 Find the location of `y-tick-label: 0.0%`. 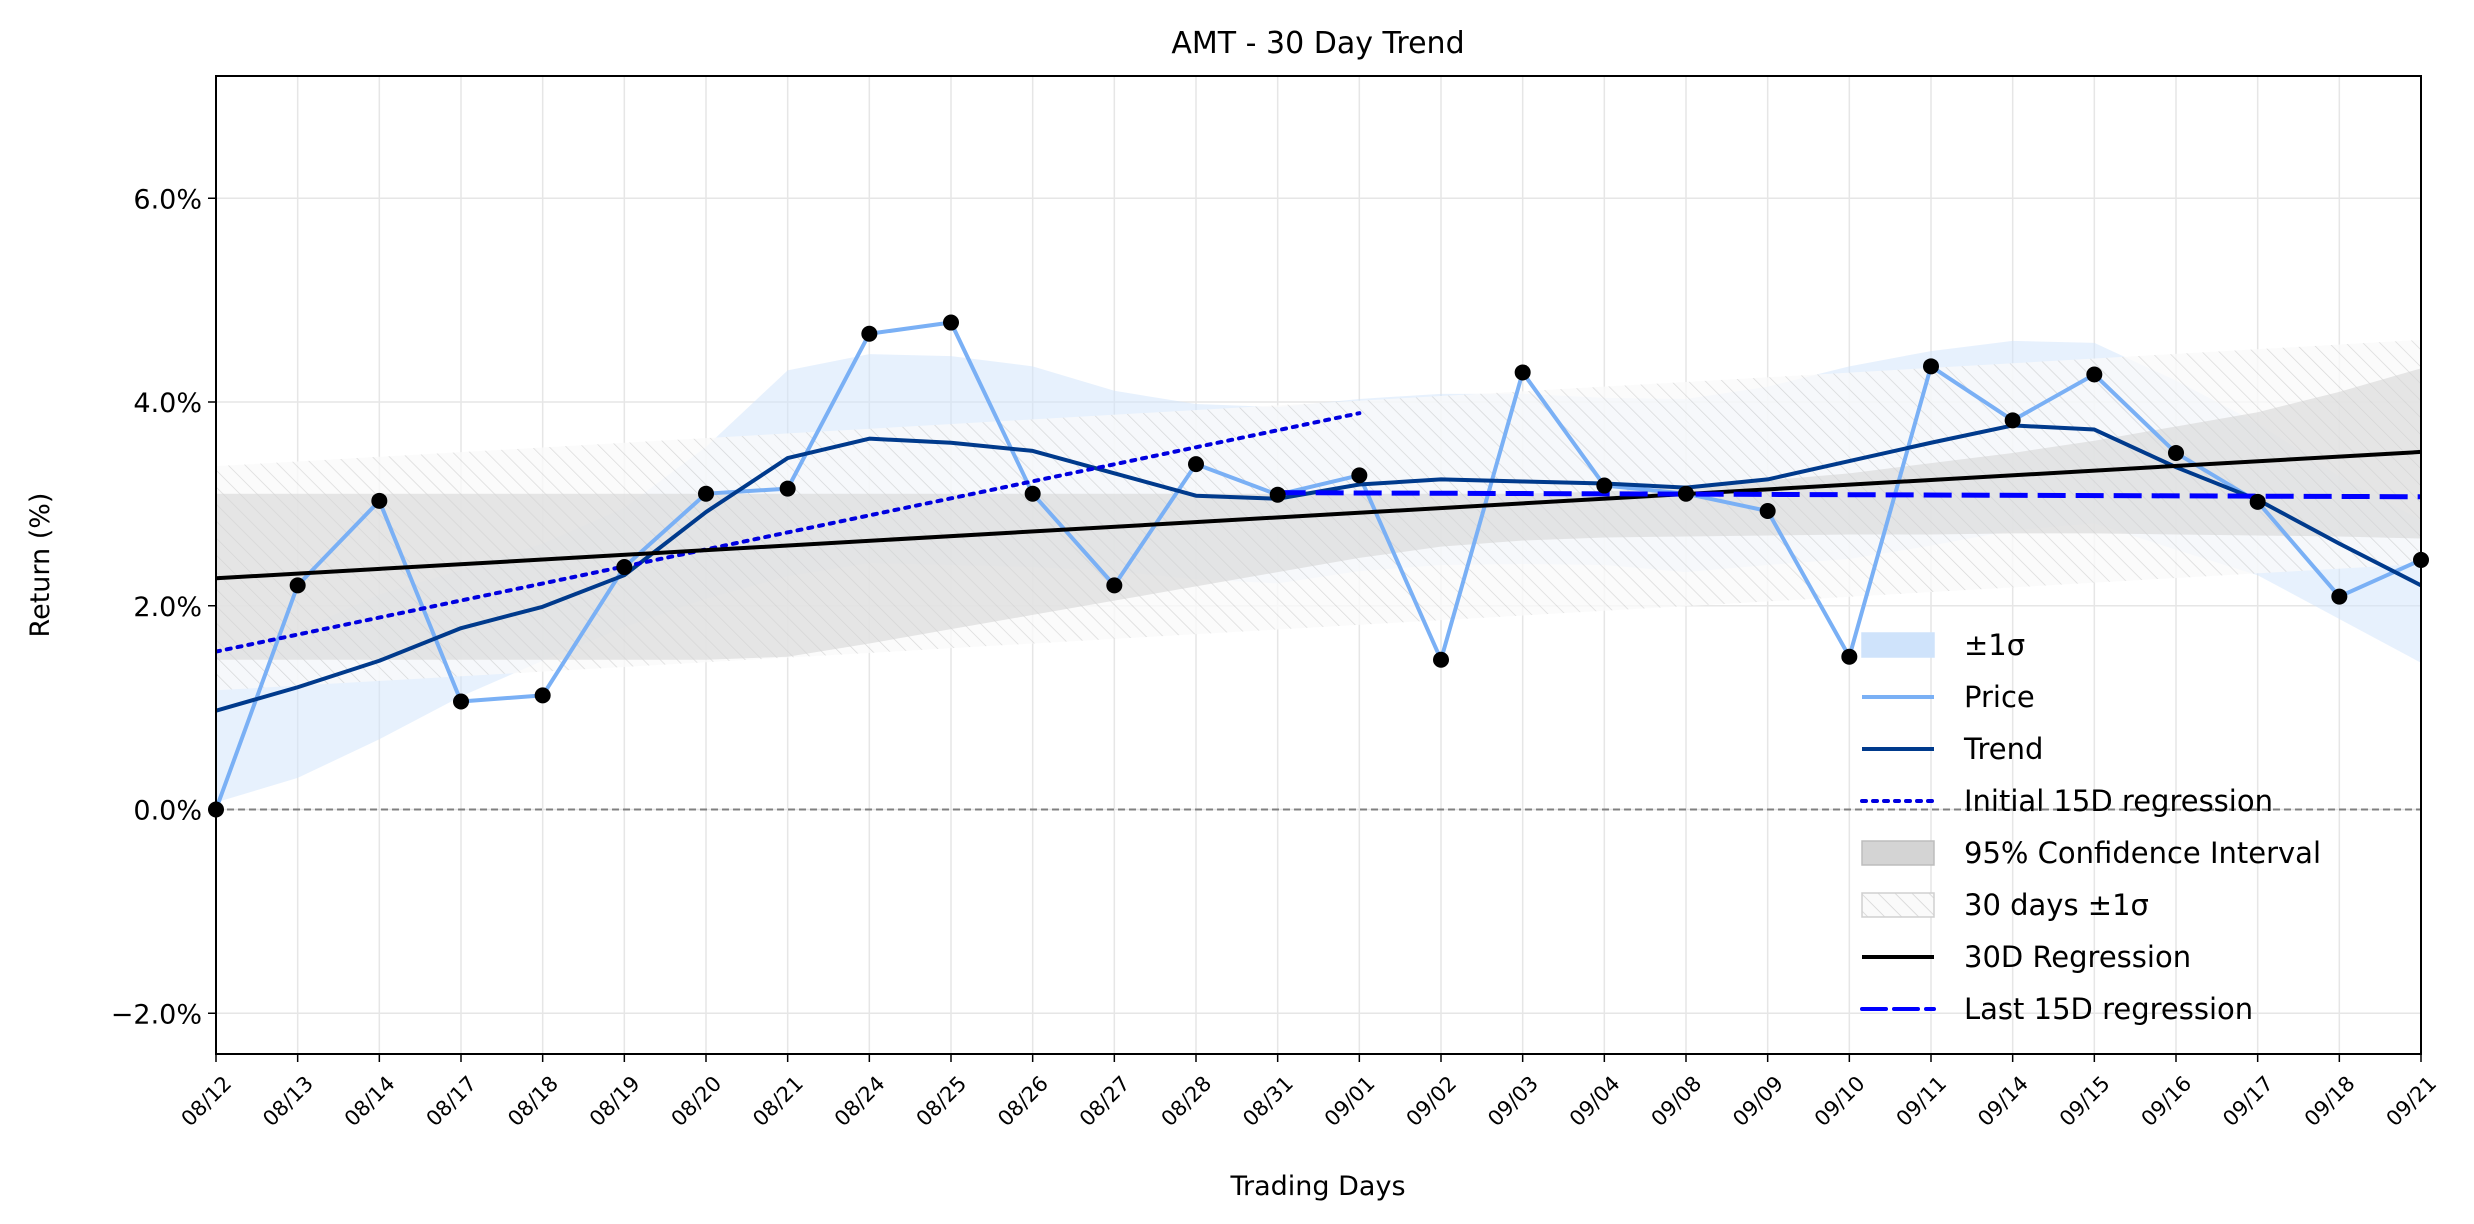

y-tick-label: 0.0% is located at coordinates (167, 811).